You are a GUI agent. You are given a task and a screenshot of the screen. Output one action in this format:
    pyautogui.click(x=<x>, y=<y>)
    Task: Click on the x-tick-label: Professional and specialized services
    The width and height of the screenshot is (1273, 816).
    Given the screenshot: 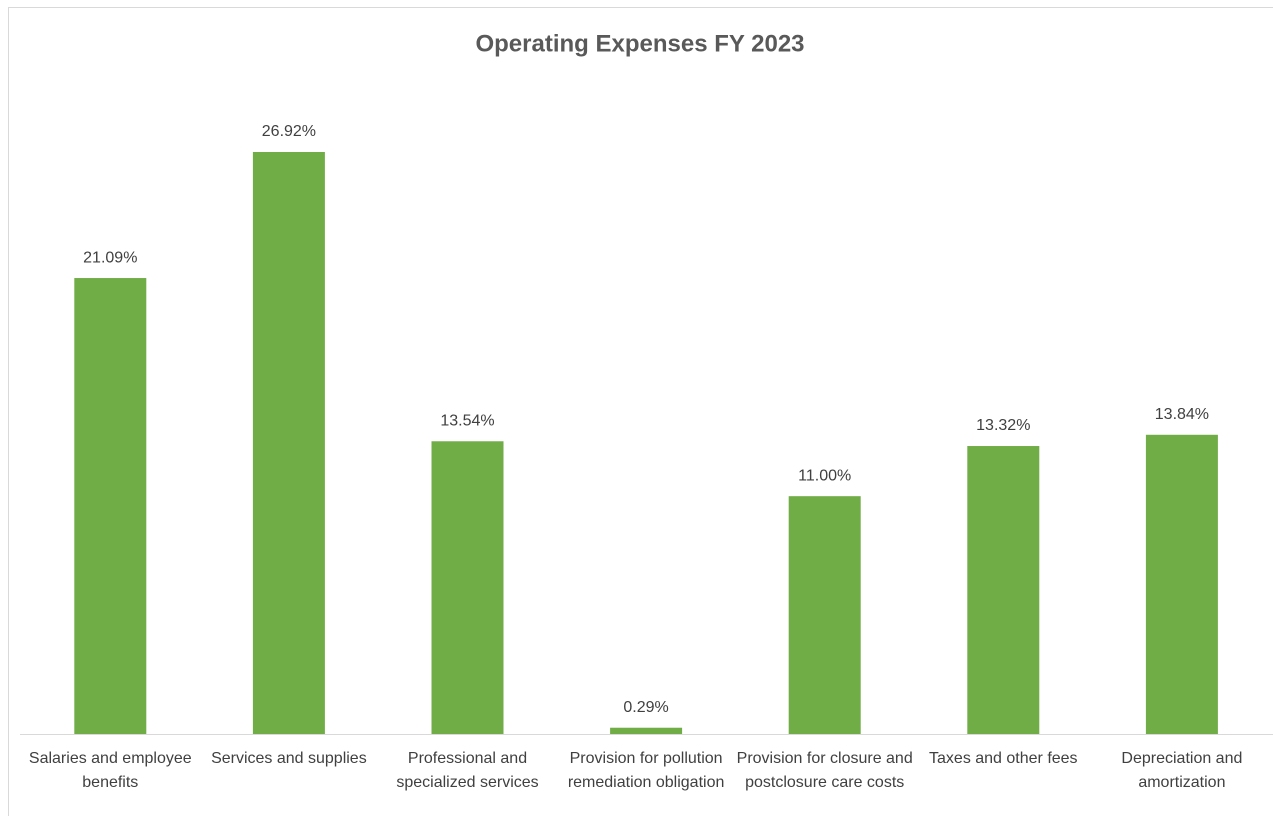 What is the action you would take?
    pyautogui.click(x=467, y=770)
    